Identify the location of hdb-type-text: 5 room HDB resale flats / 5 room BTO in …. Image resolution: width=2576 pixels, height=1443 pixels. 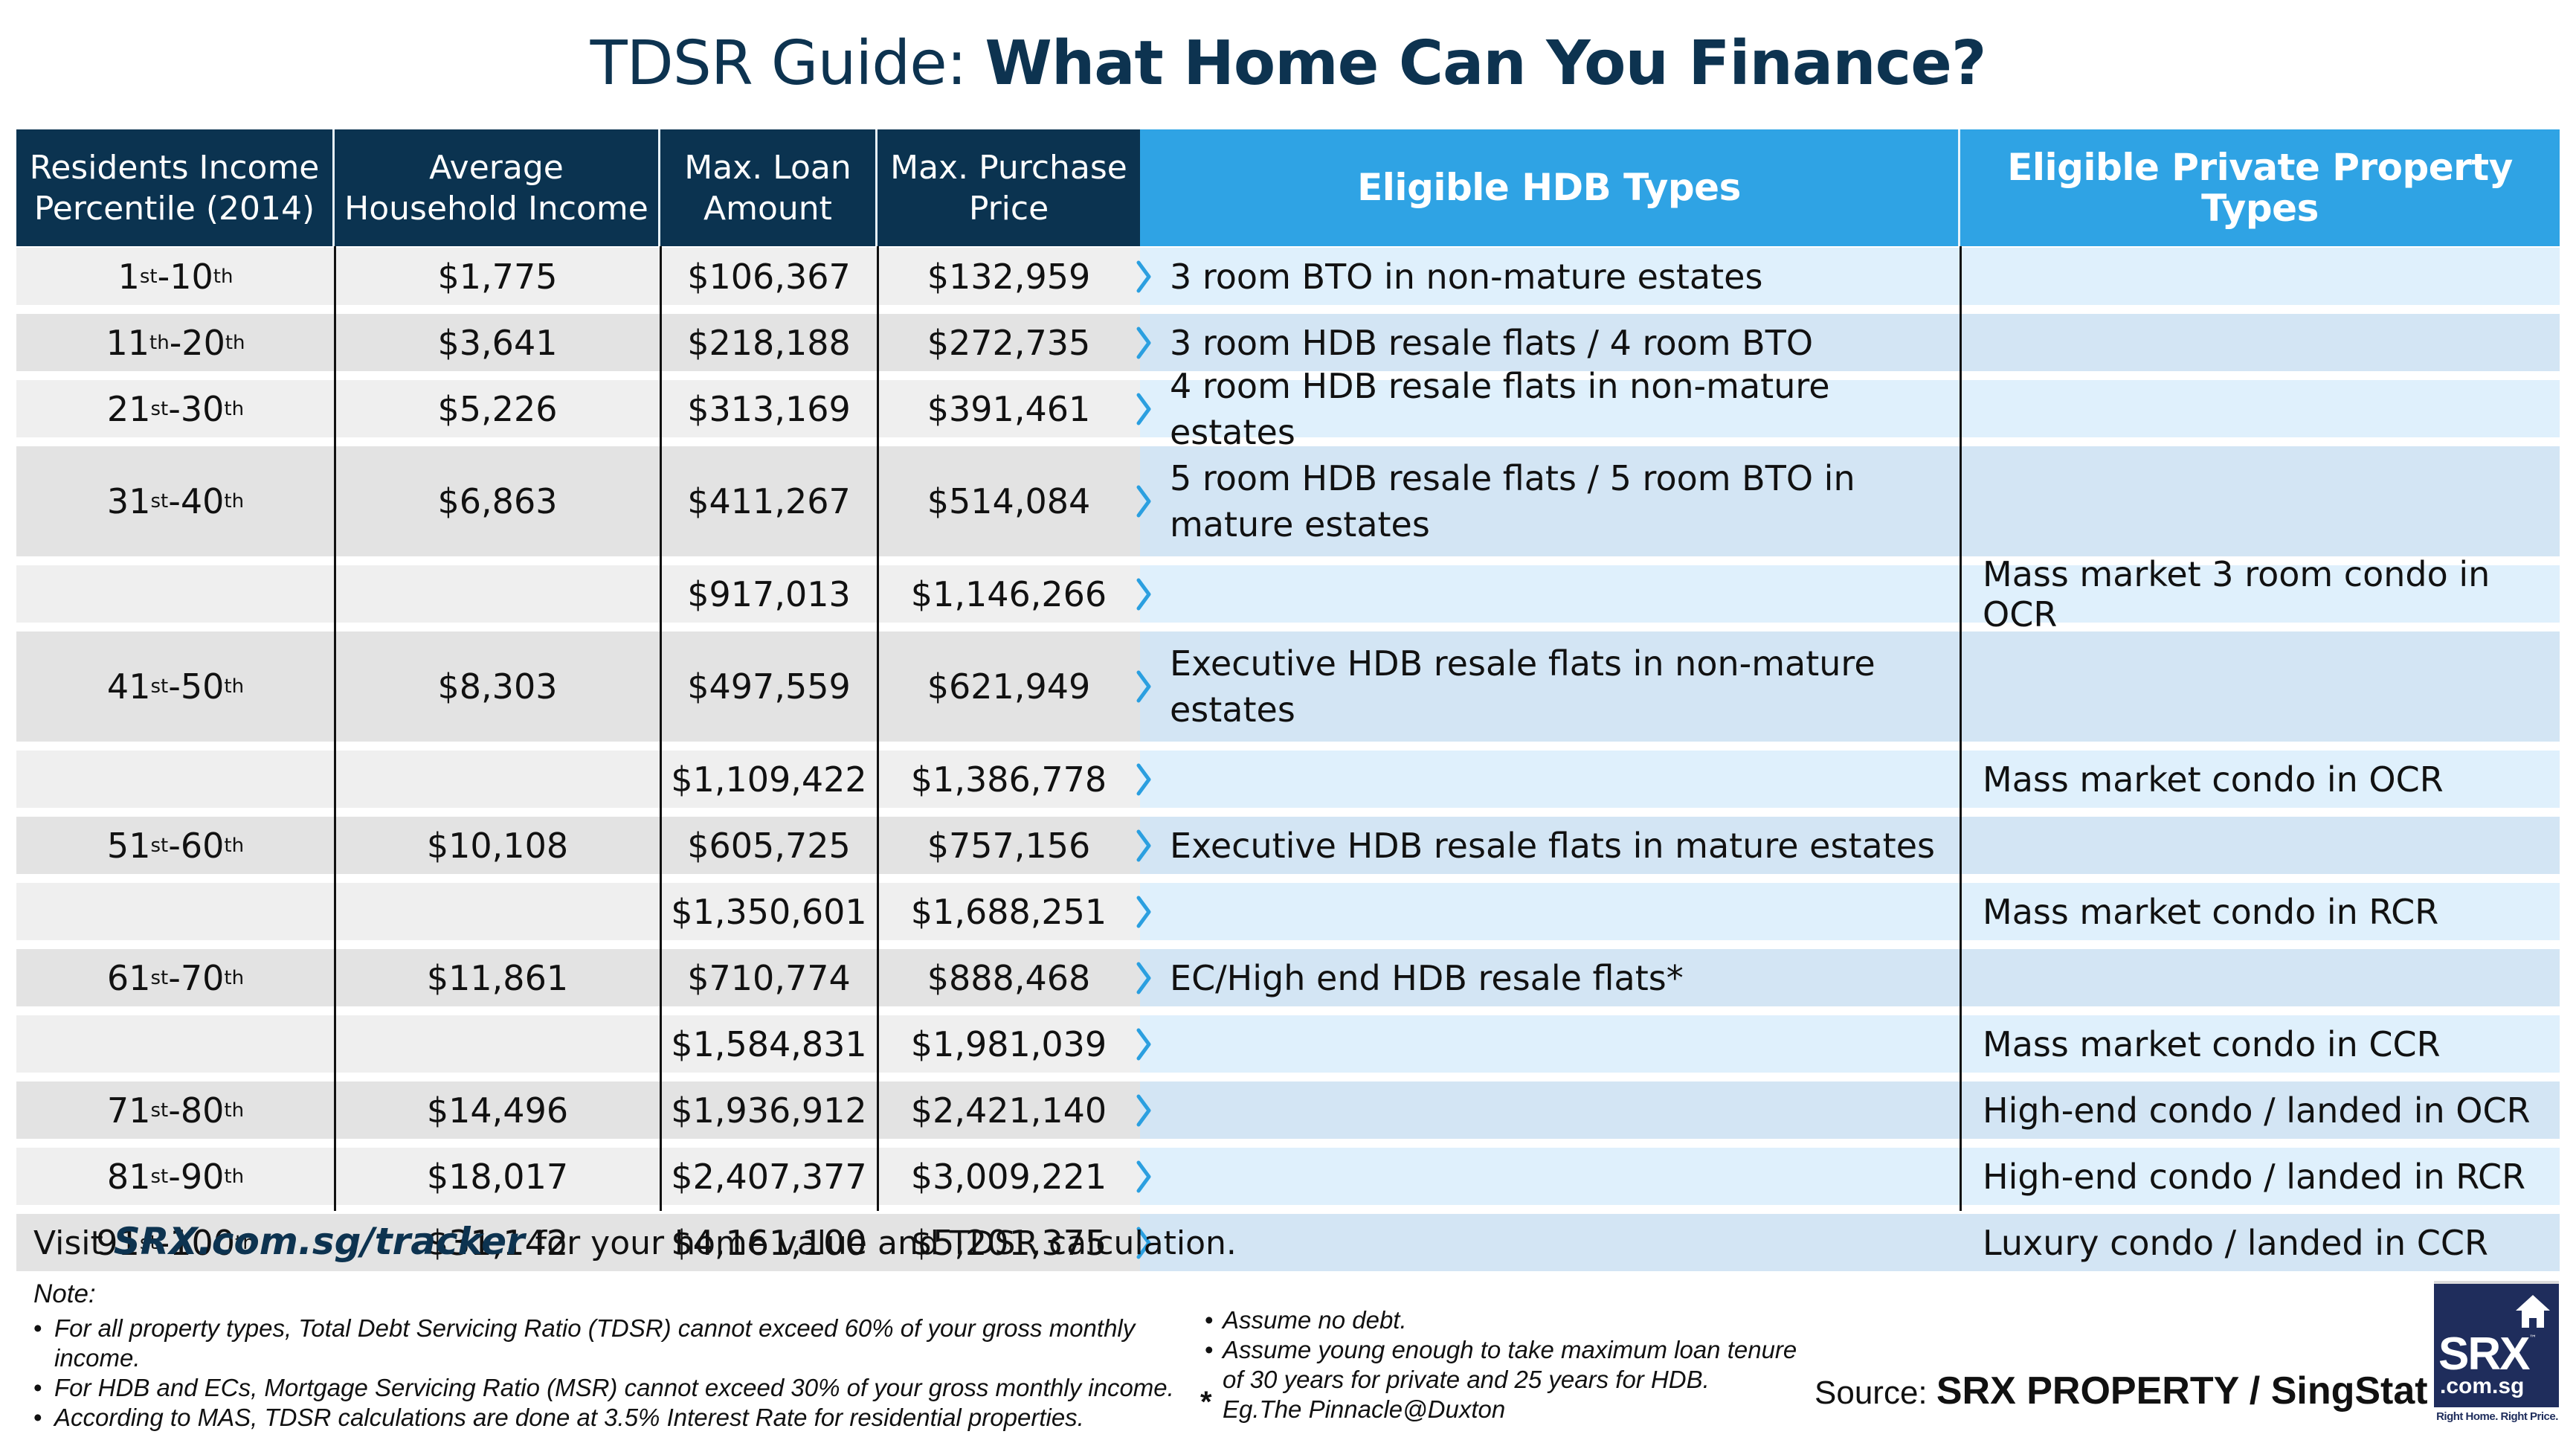
(1512, 501).